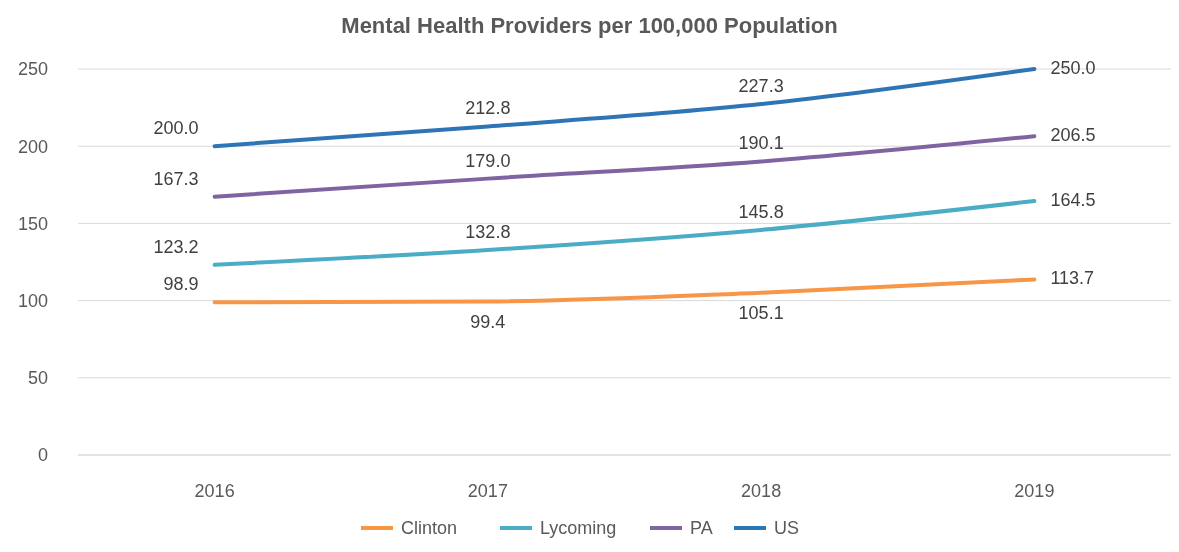 This screenshot has width=1179, height=552. What do you see at coordinates (761, 143) in the screenshot?
I see `data-label: 190.1` at bounding box center [761, 143].